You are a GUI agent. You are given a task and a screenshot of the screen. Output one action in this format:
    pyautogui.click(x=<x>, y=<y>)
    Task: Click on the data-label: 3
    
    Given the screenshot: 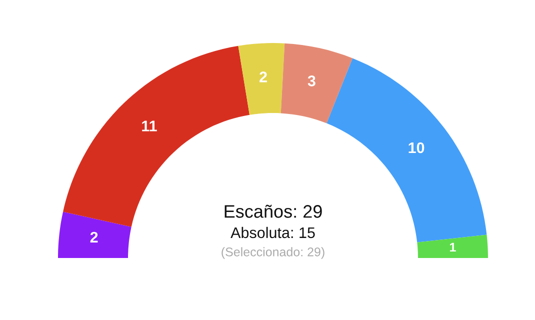 What is the action you would take?
    pyautogui.click(x=312, y=80)
    